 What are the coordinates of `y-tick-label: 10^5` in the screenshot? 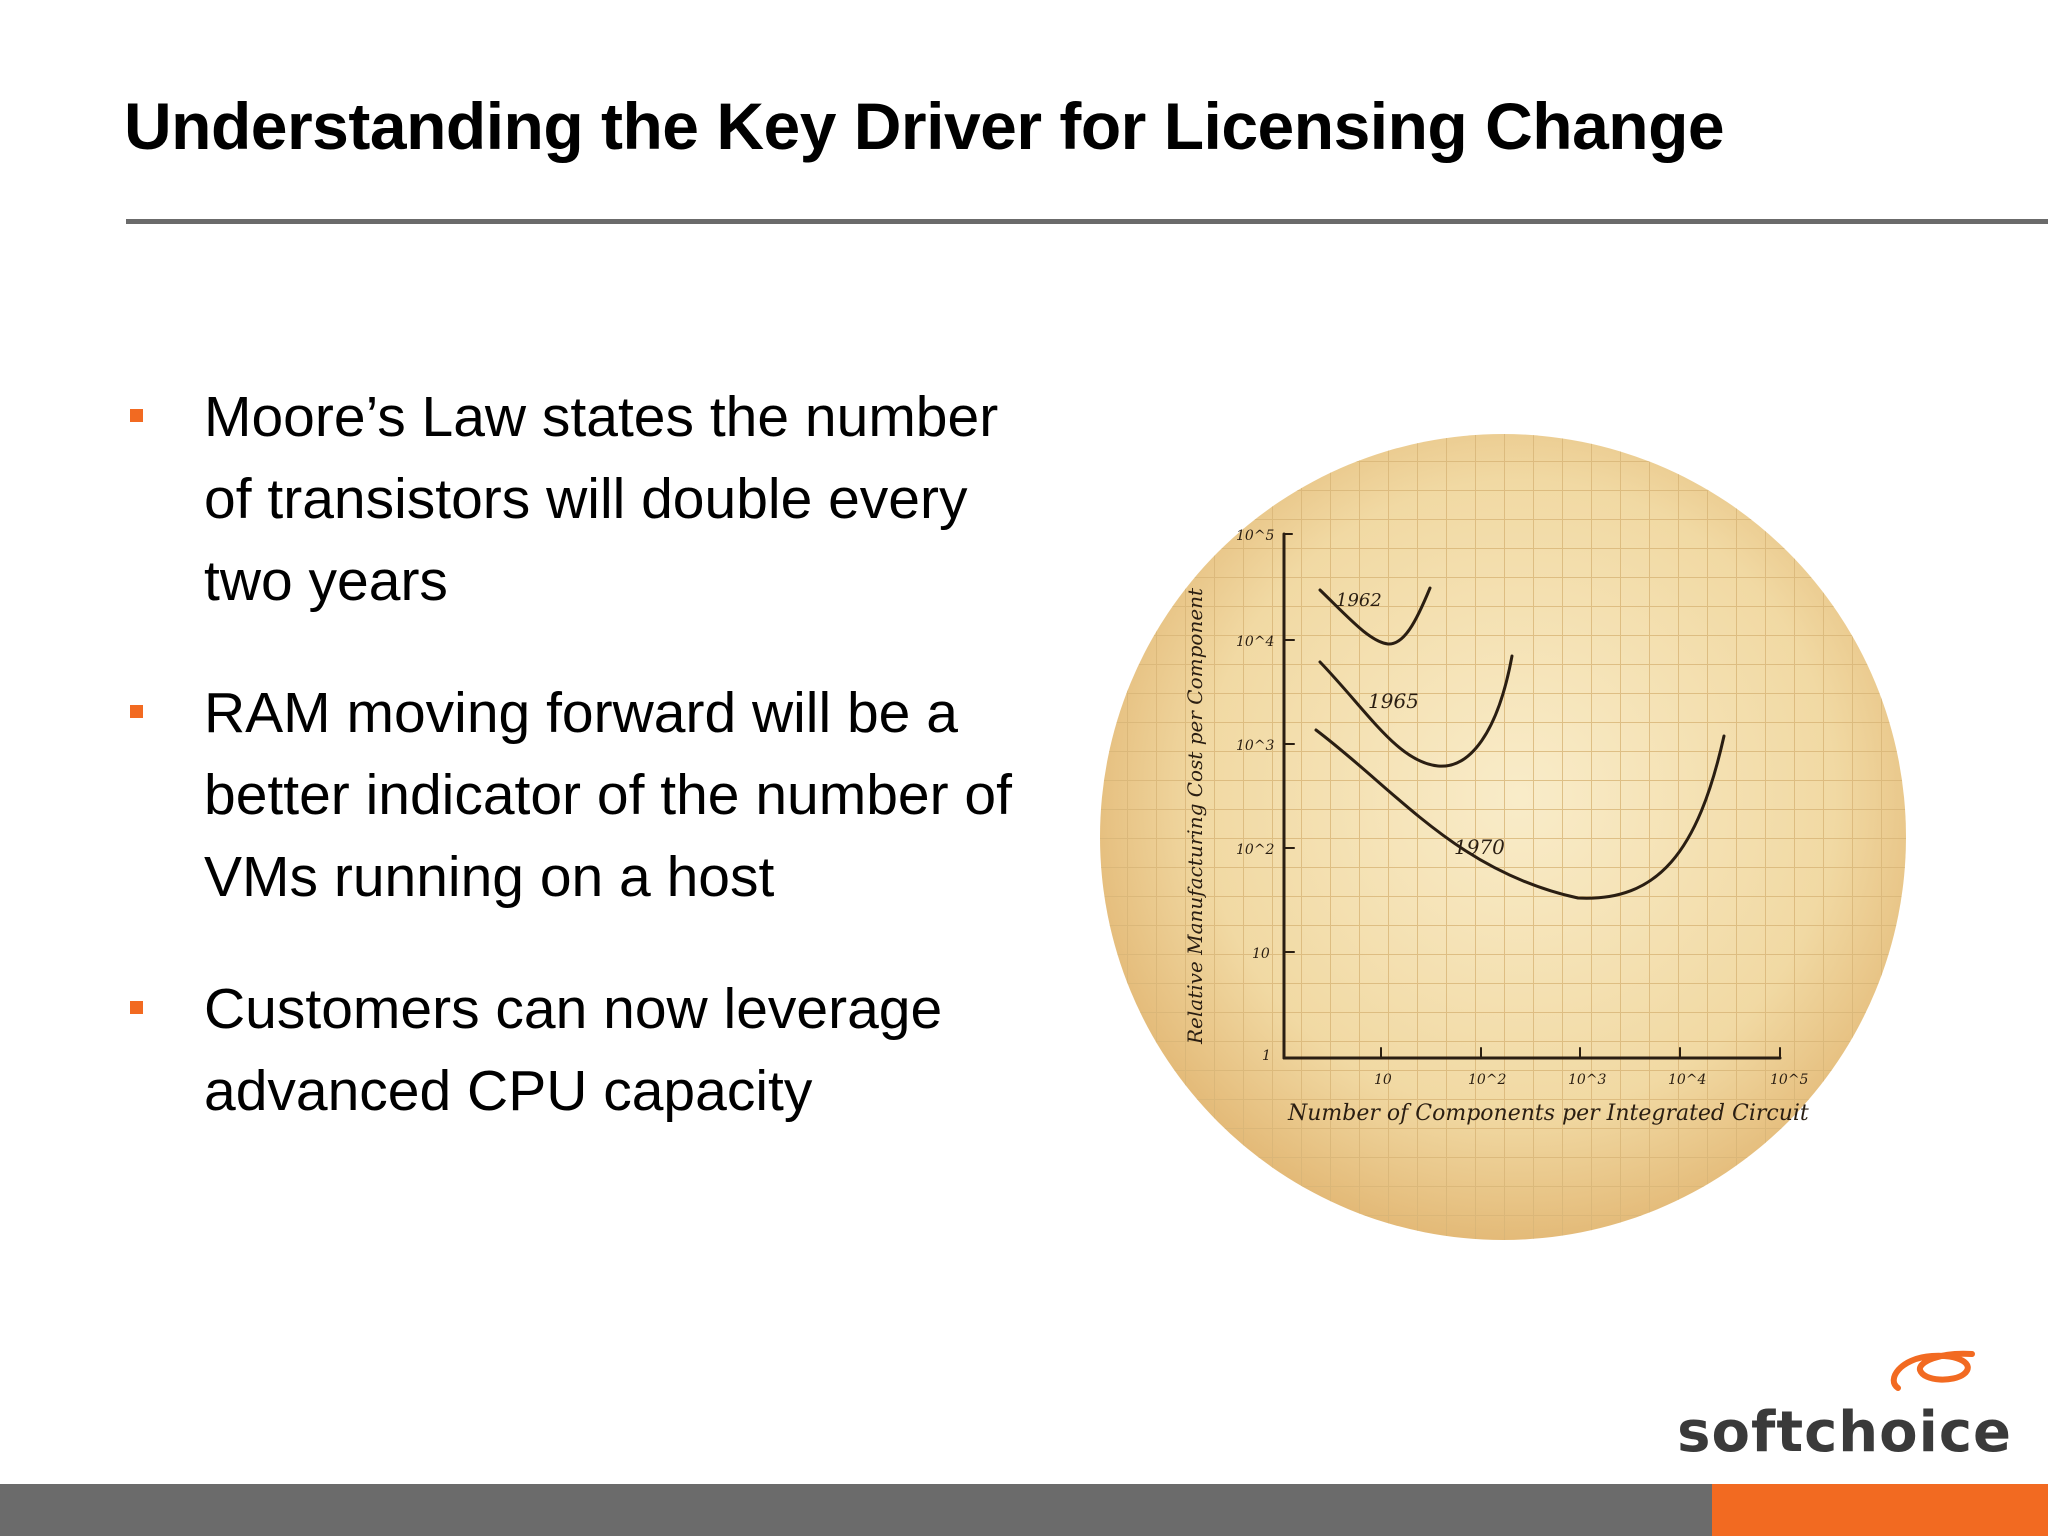 It's located at (1255, 536).